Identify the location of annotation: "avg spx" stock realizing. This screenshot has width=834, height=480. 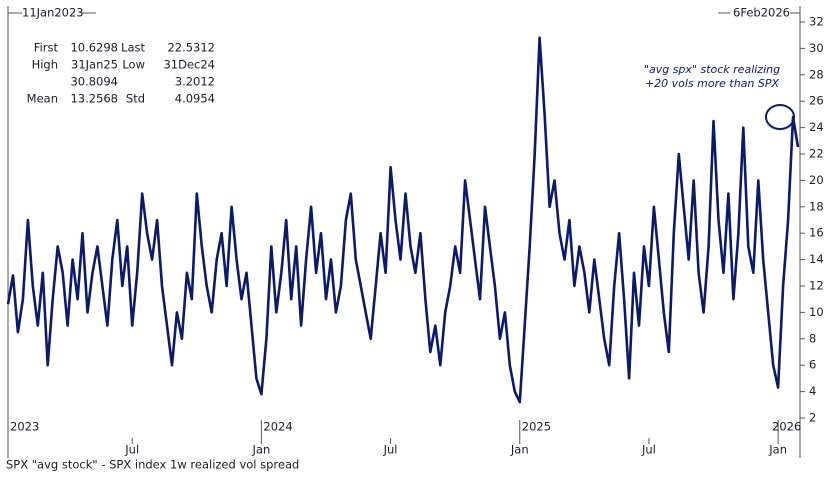
(712, 69).